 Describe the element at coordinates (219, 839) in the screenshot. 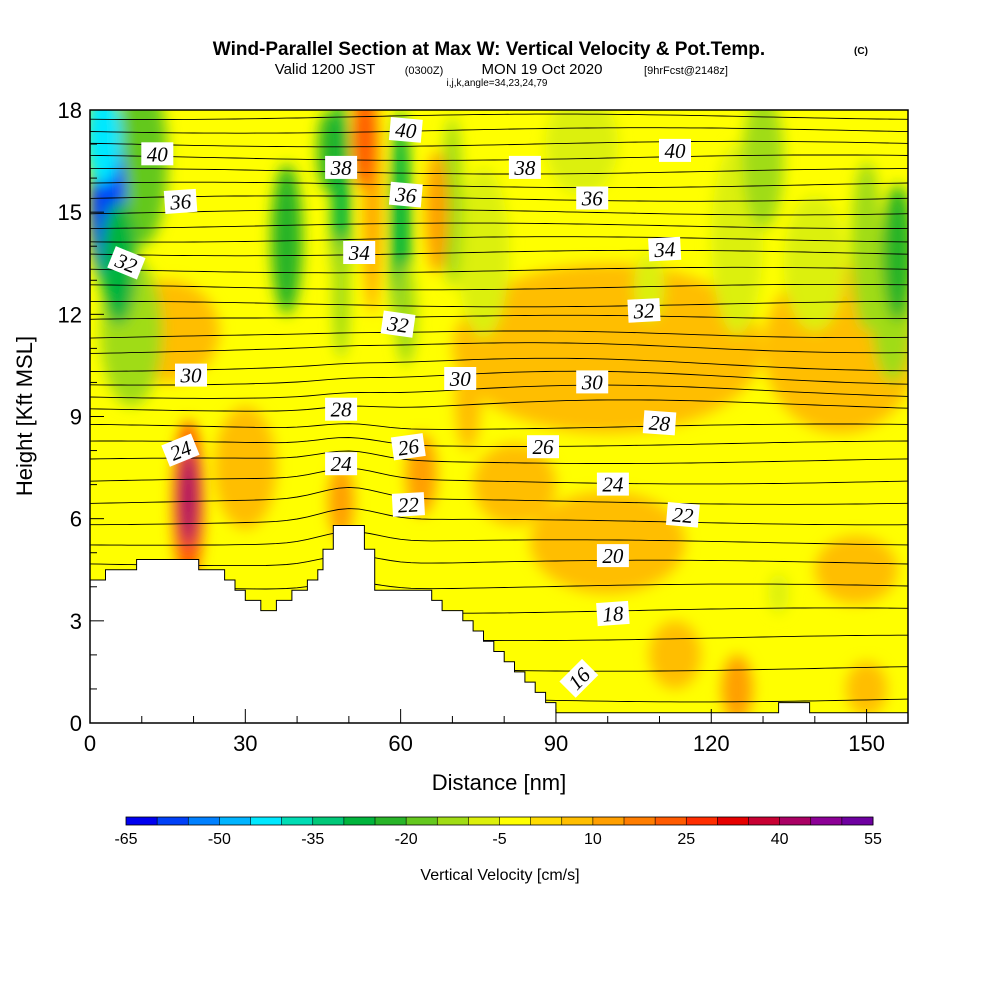

I see `colorbar-tick-label: -50` at that location.